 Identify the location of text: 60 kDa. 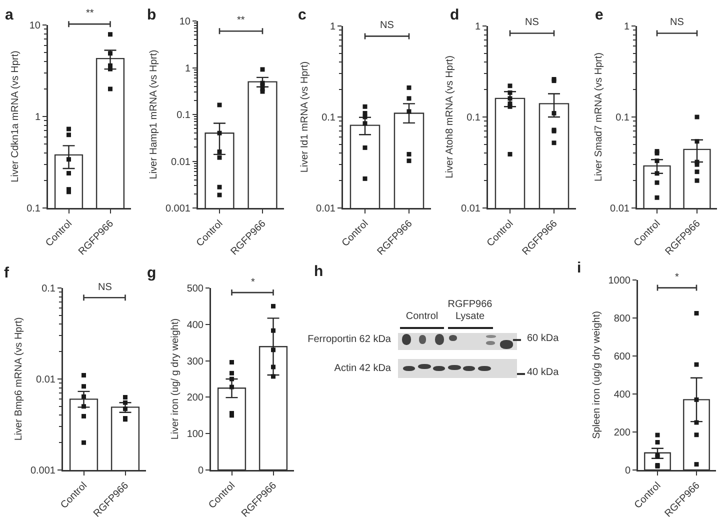
(543, 339).